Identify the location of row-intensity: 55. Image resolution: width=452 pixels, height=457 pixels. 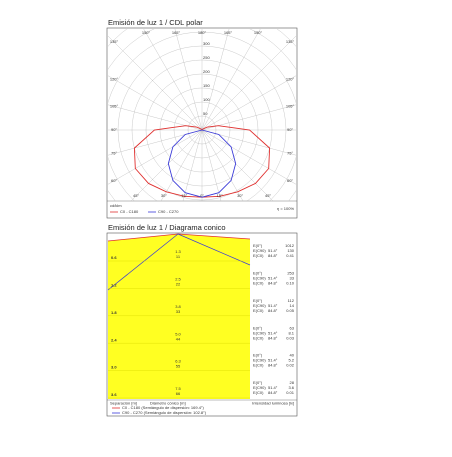
(178, 366).